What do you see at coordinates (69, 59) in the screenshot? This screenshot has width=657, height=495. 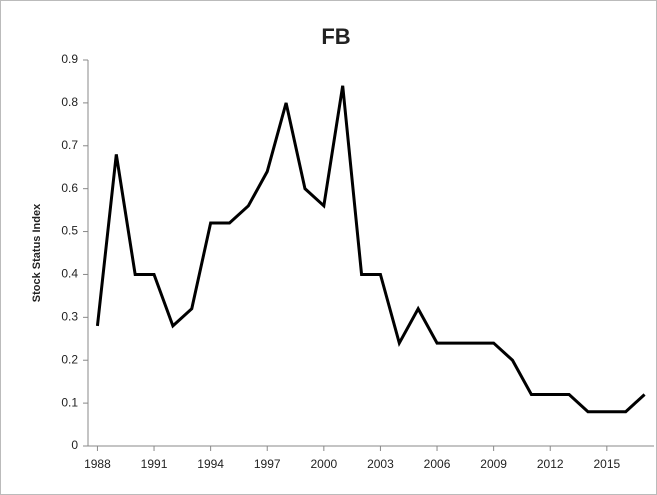 I see `y-tick-label: 0.9` at bounding box center [69, 59].